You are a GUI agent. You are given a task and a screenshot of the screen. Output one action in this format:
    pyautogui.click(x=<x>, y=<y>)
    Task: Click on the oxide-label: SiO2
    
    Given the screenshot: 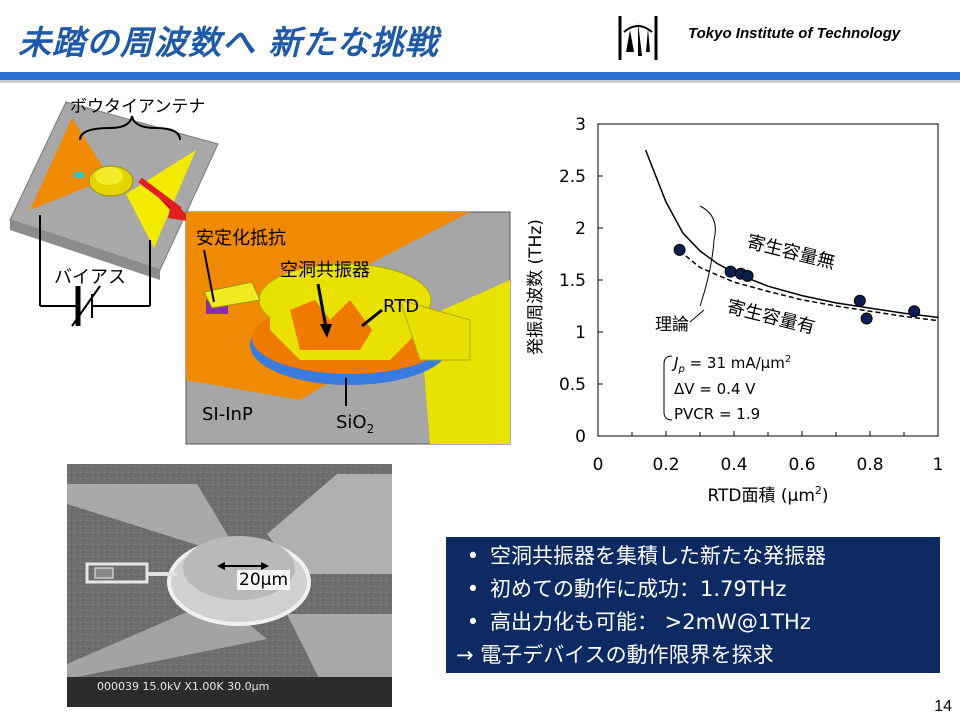 What is the action you would take?
    pyautogui.click(x=355, y=424)
    